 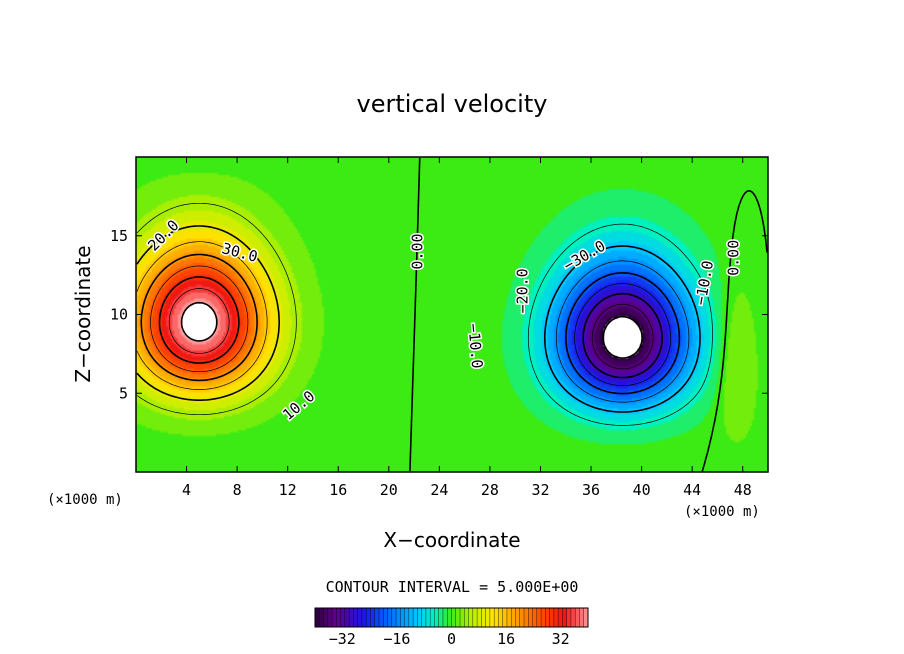 I want to click on x-unit-left: (×1000 m), so click(x=85, y=500).